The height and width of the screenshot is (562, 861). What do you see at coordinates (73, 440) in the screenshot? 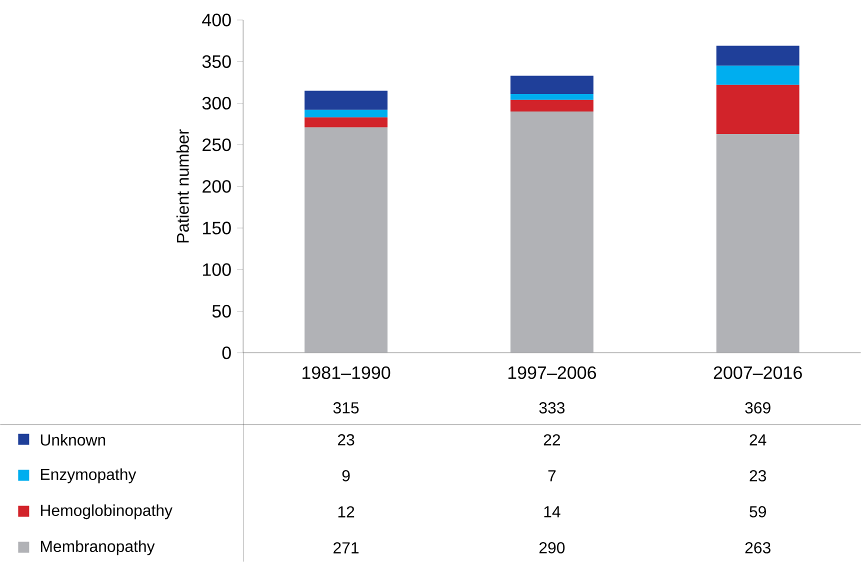
I see `legend-label: Unknown` at bounding box center [73, 440].